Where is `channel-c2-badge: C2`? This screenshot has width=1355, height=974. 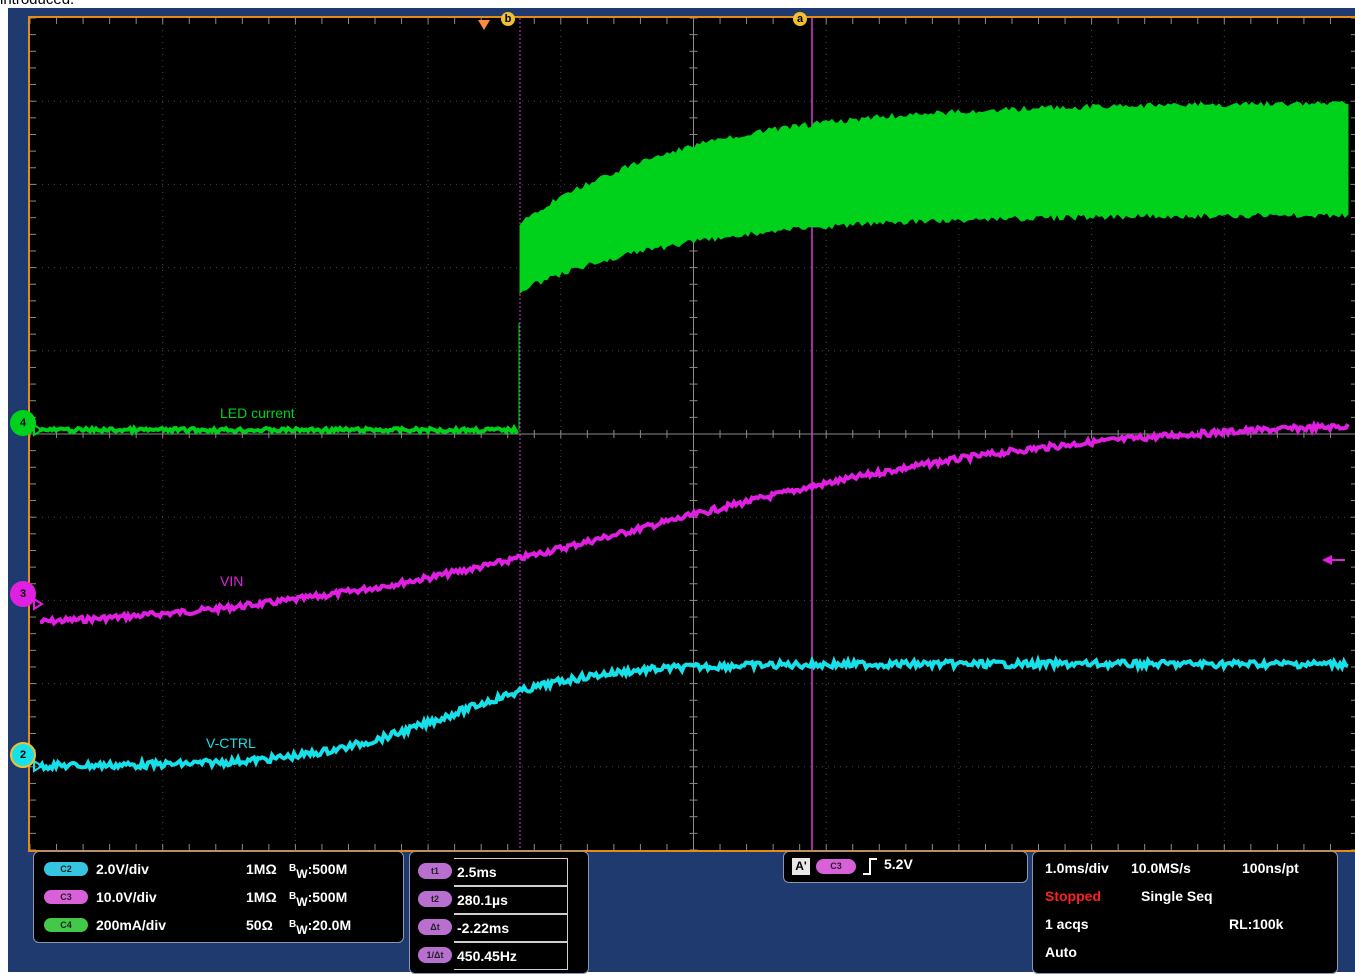
channel-c2-badge: C2 is located at coordinates (66, 869).